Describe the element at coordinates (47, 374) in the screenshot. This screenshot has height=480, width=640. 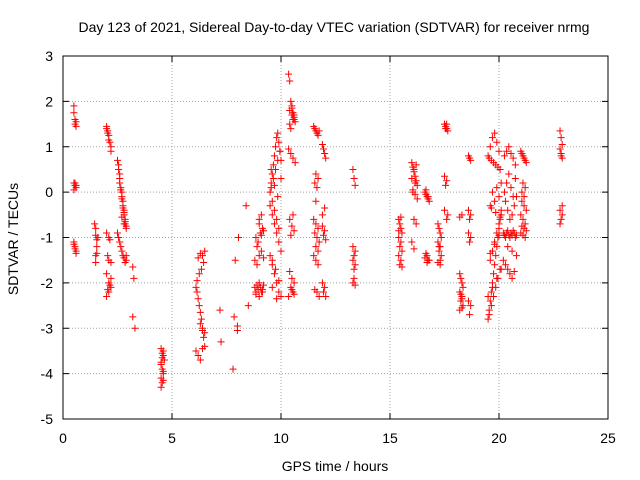
I see `y-tick-label: -4` at that location.